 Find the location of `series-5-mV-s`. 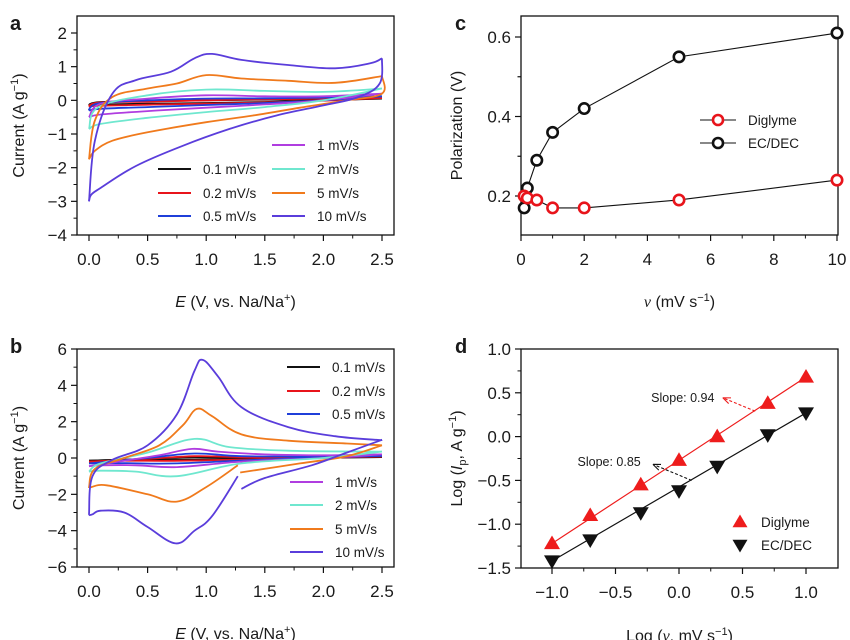

series-5-mV-s is located at coordinates (237, 117).